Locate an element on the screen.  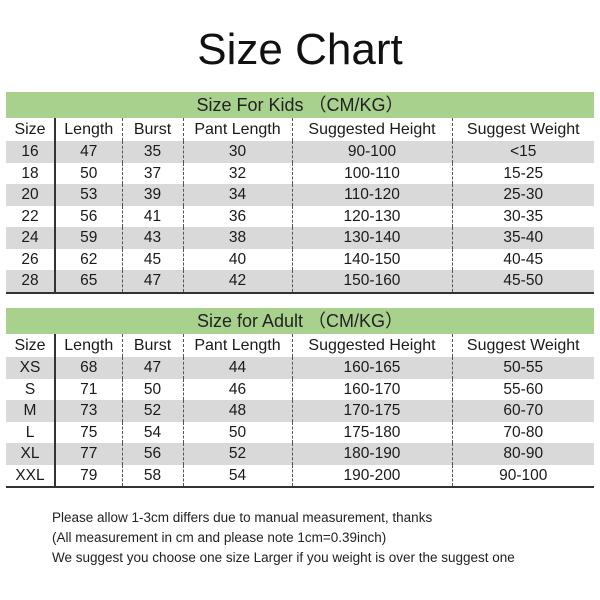
table-cell: 170-175 is located at coordinates (371, 411).